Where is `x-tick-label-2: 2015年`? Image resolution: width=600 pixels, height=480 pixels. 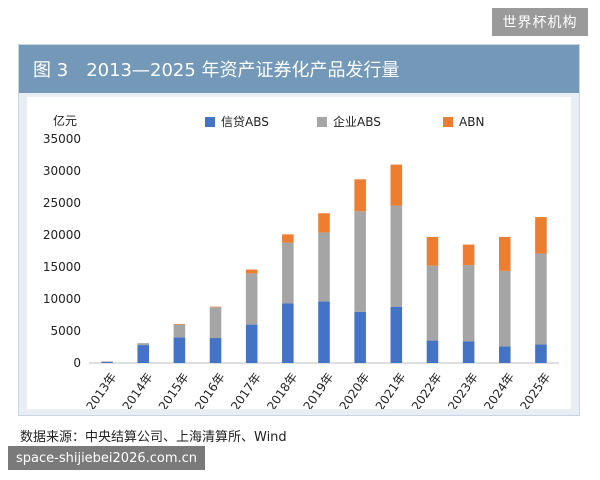
x-tick-label-2: 2015年 is located at coordinates (174, 389).